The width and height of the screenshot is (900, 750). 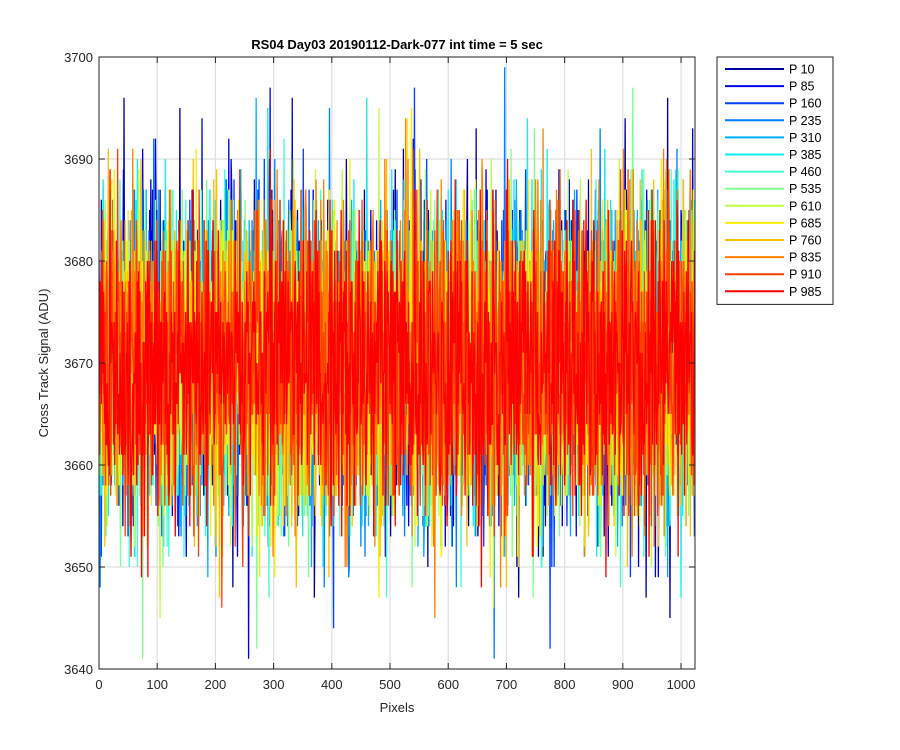 What do you see at coordinates (805, 172) in the screenshot?
I see `legend-label: P 460` at bounding box center [805, 172].